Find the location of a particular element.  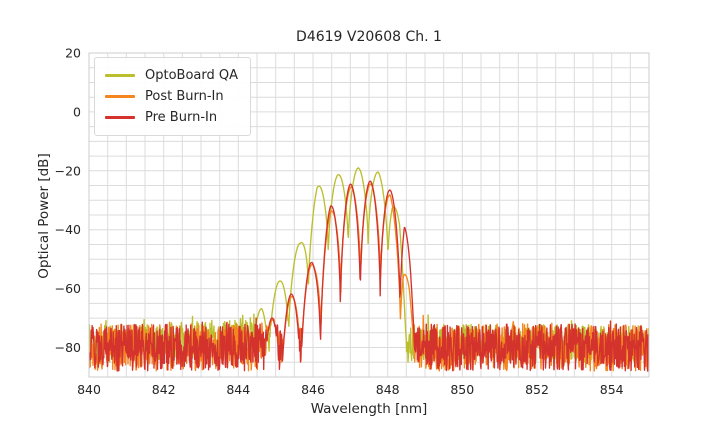

y-tick-label: −20 is located at coordinates (68, 170).